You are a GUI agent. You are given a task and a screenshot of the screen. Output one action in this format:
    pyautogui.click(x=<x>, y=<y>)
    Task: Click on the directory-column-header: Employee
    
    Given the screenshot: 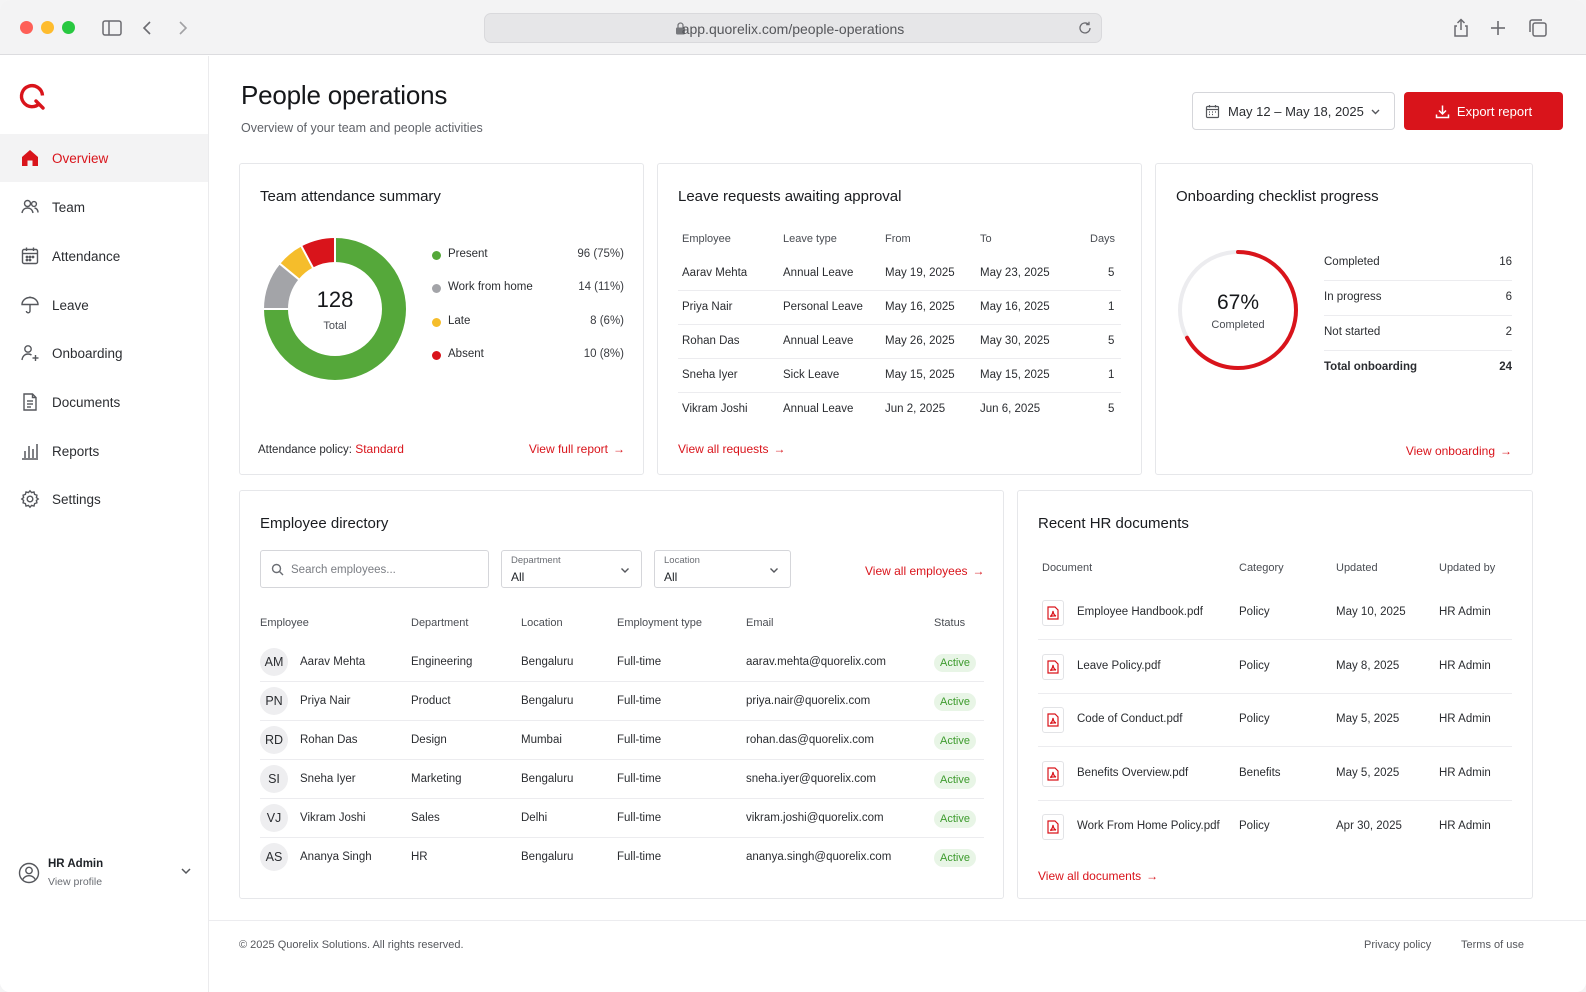 What is the action you would take?
    pyautogui.click(x=284, y=623)
    